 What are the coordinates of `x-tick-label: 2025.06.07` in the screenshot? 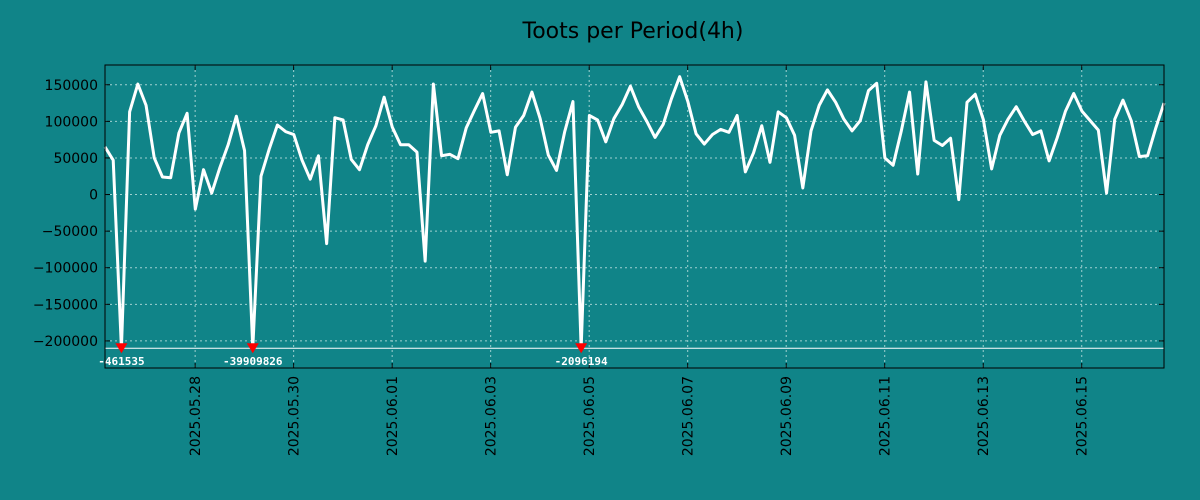 It's located at (689, 416).